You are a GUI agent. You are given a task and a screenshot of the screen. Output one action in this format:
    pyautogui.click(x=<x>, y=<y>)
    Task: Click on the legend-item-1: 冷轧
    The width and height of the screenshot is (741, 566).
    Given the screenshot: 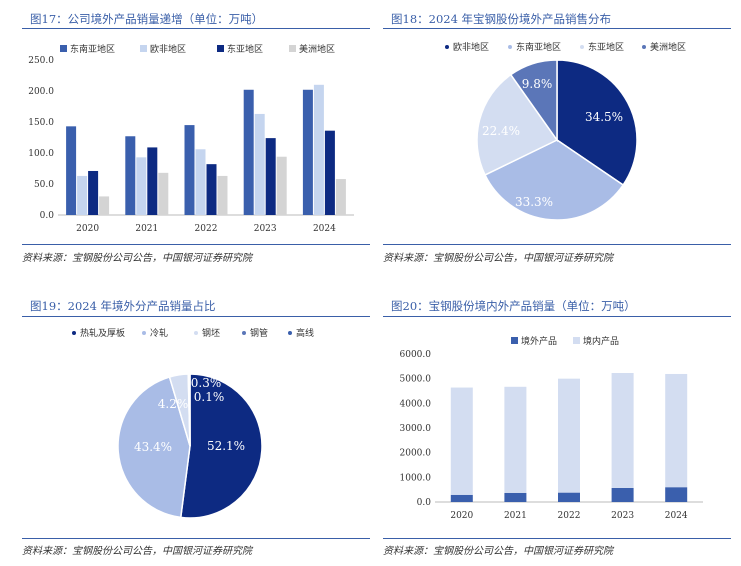 What is the action you would take?
    pyautogui.click(x=155, y=333)
    